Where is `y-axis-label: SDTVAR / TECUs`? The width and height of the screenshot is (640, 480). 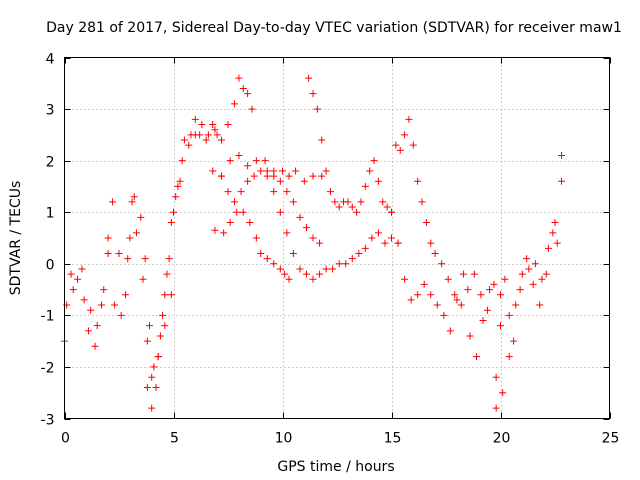
y-axis-label: SDTVAR / TECUs is located at coordinates (16, 238).